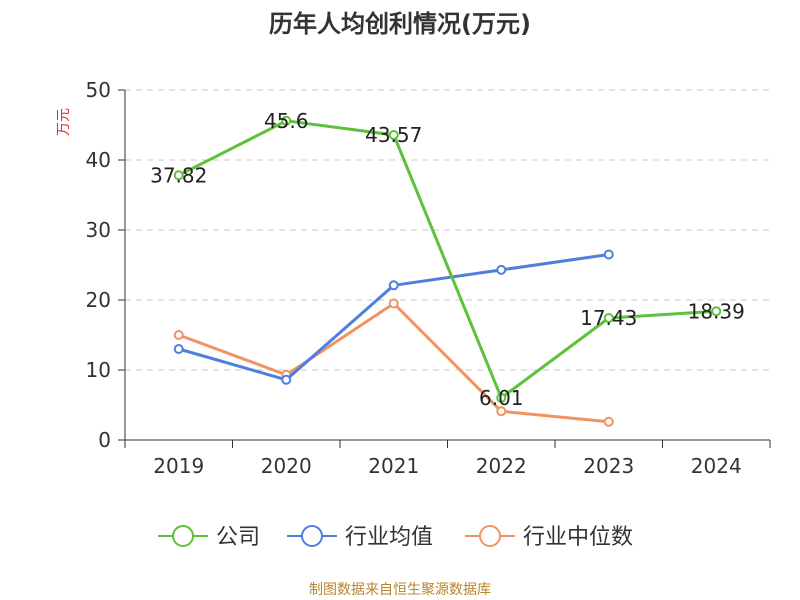  What do you see at coordinates (286, 466) in the screenshot?
I see `x-tick-label: 2020` at bounding box center [286, 466].